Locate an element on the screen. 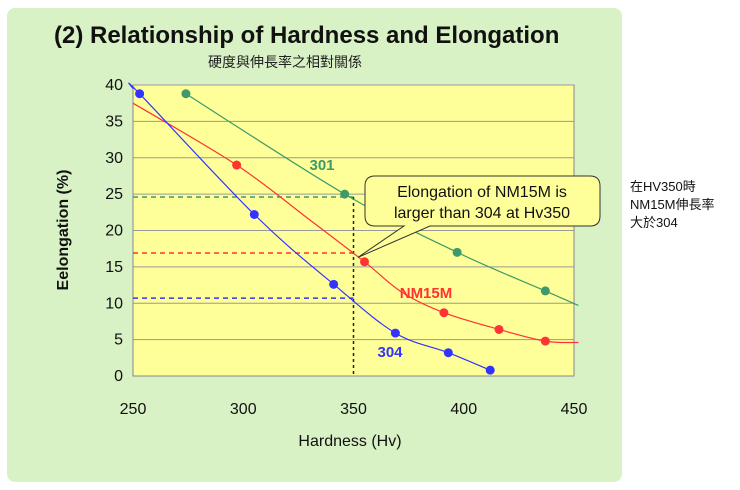  callout-text-line-1: Elongation of NM15M is is located at coordinates (482, 192).